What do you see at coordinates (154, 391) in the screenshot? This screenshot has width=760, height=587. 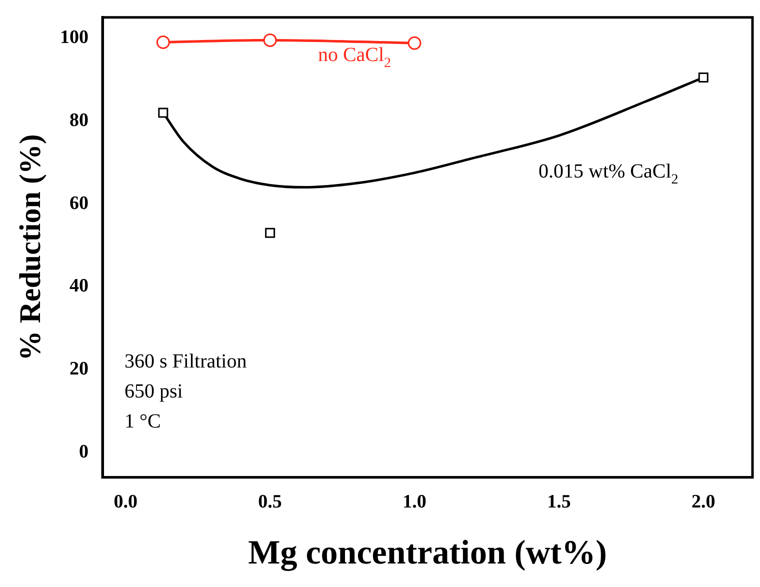 I see `annotation: 650 psi` at bounding box center [154, 391].